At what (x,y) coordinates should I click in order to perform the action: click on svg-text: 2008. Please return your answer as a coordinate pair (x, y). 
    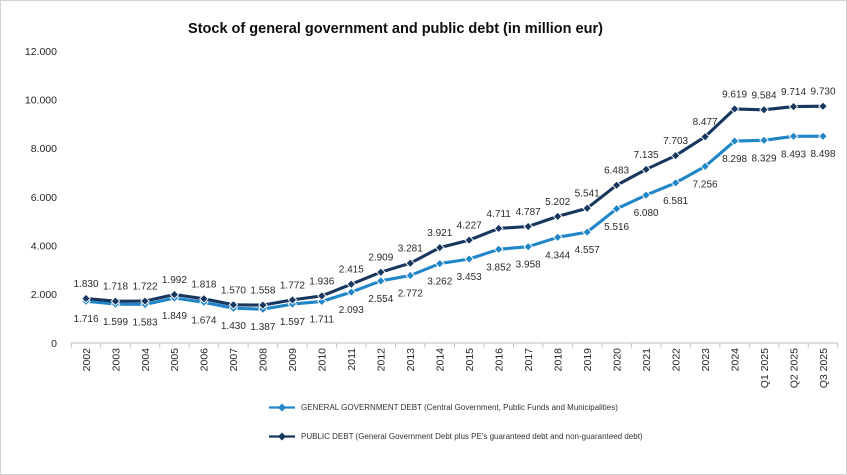
    Looking at the image, I should click on (264, 360).